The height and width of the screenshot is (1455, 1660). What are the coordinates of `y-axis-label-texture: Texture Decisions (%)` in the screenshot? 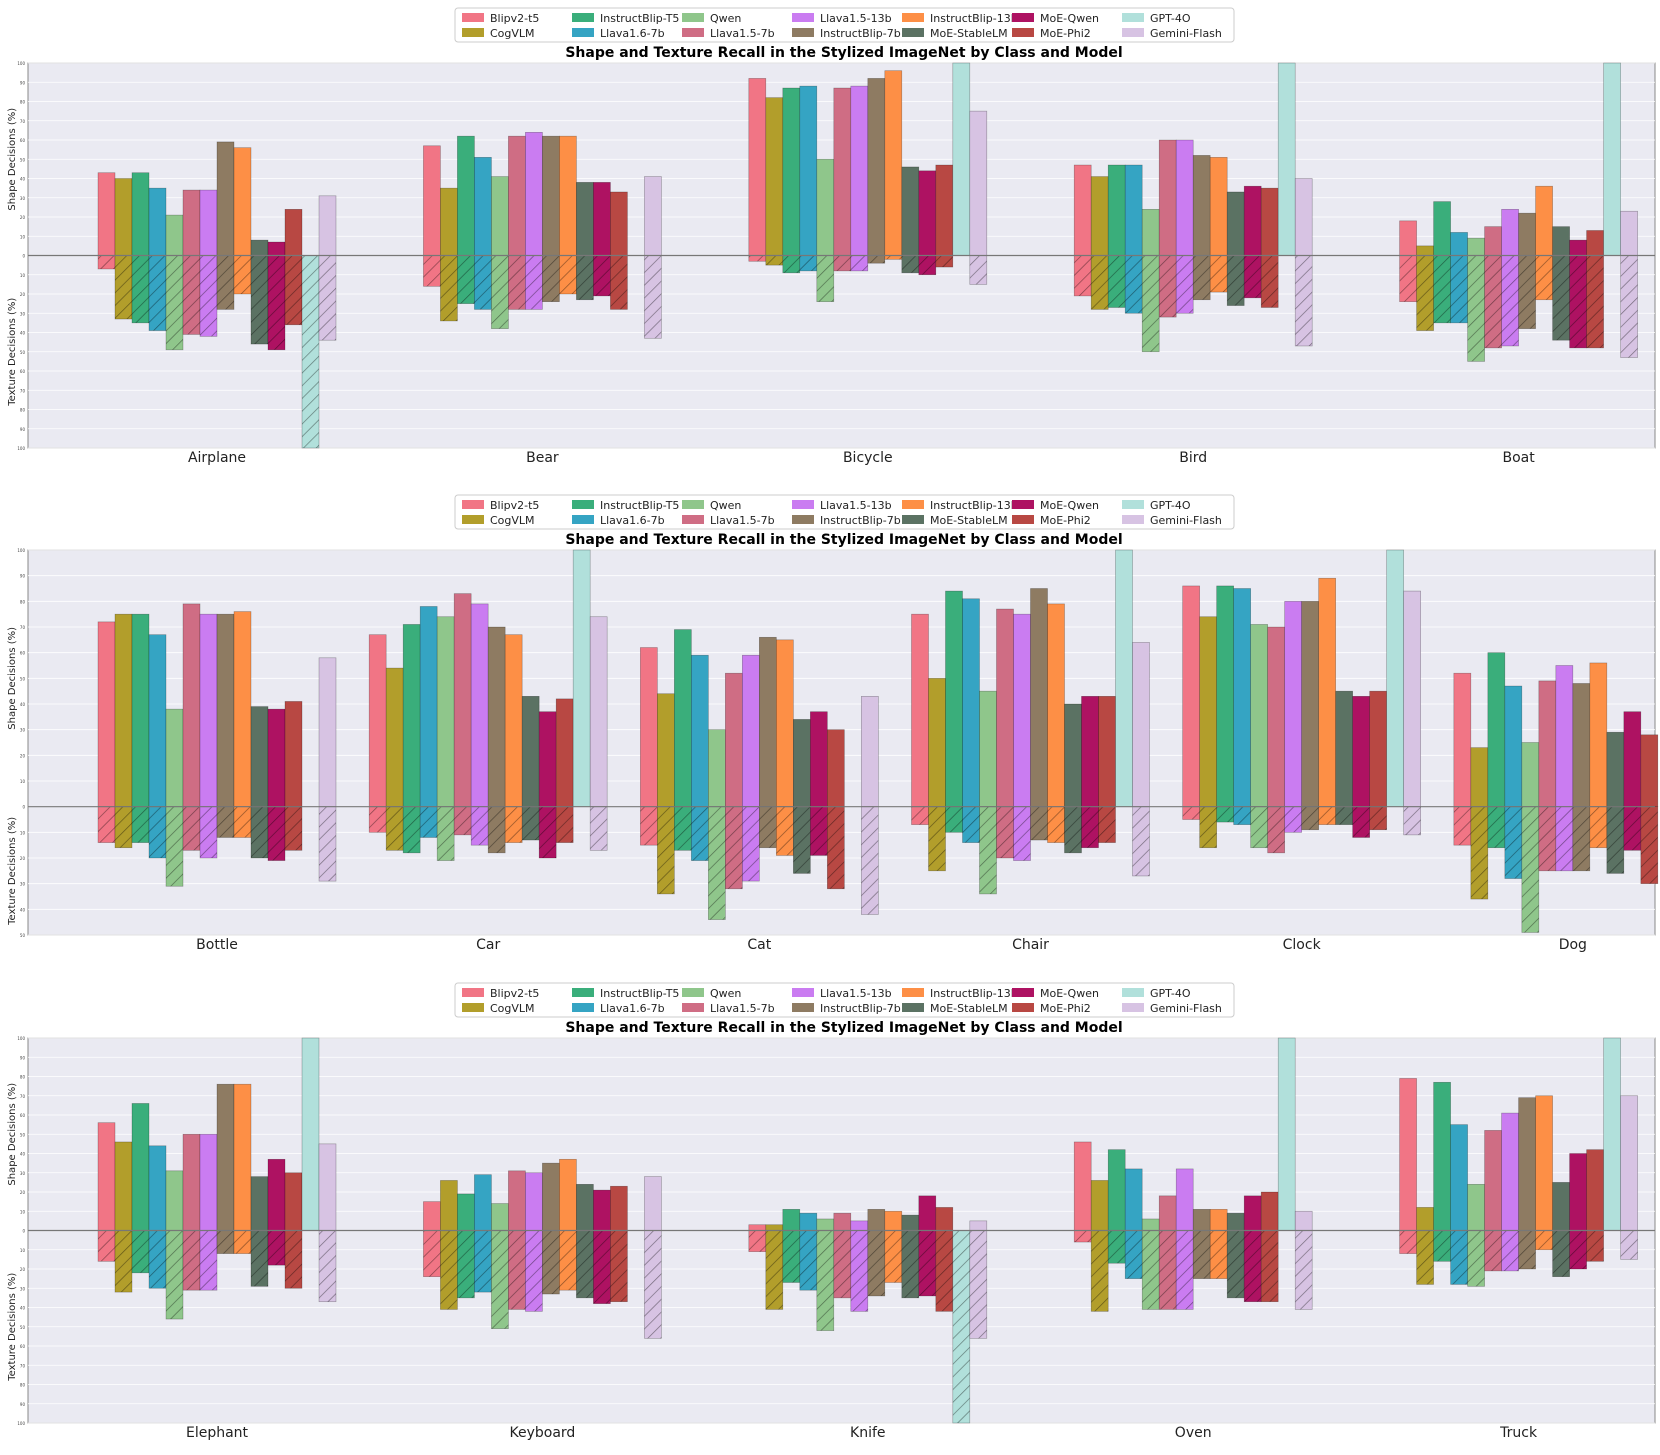 It's located at (12, 871).